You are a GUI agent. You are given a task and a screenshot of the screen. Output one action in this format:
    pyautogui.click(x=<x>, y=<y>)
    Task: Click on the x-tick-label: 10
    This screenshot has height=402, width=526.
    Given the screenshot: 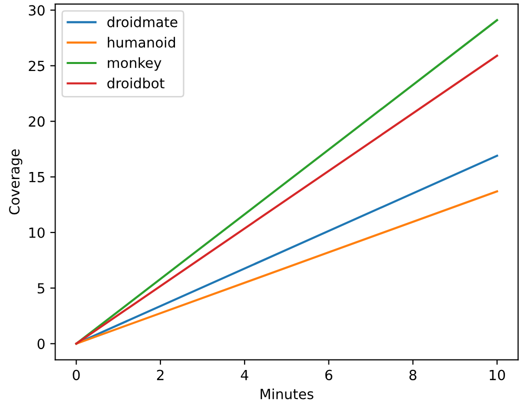 What is the action you would take?
    pyautogui.click(x=497, y=375)
    